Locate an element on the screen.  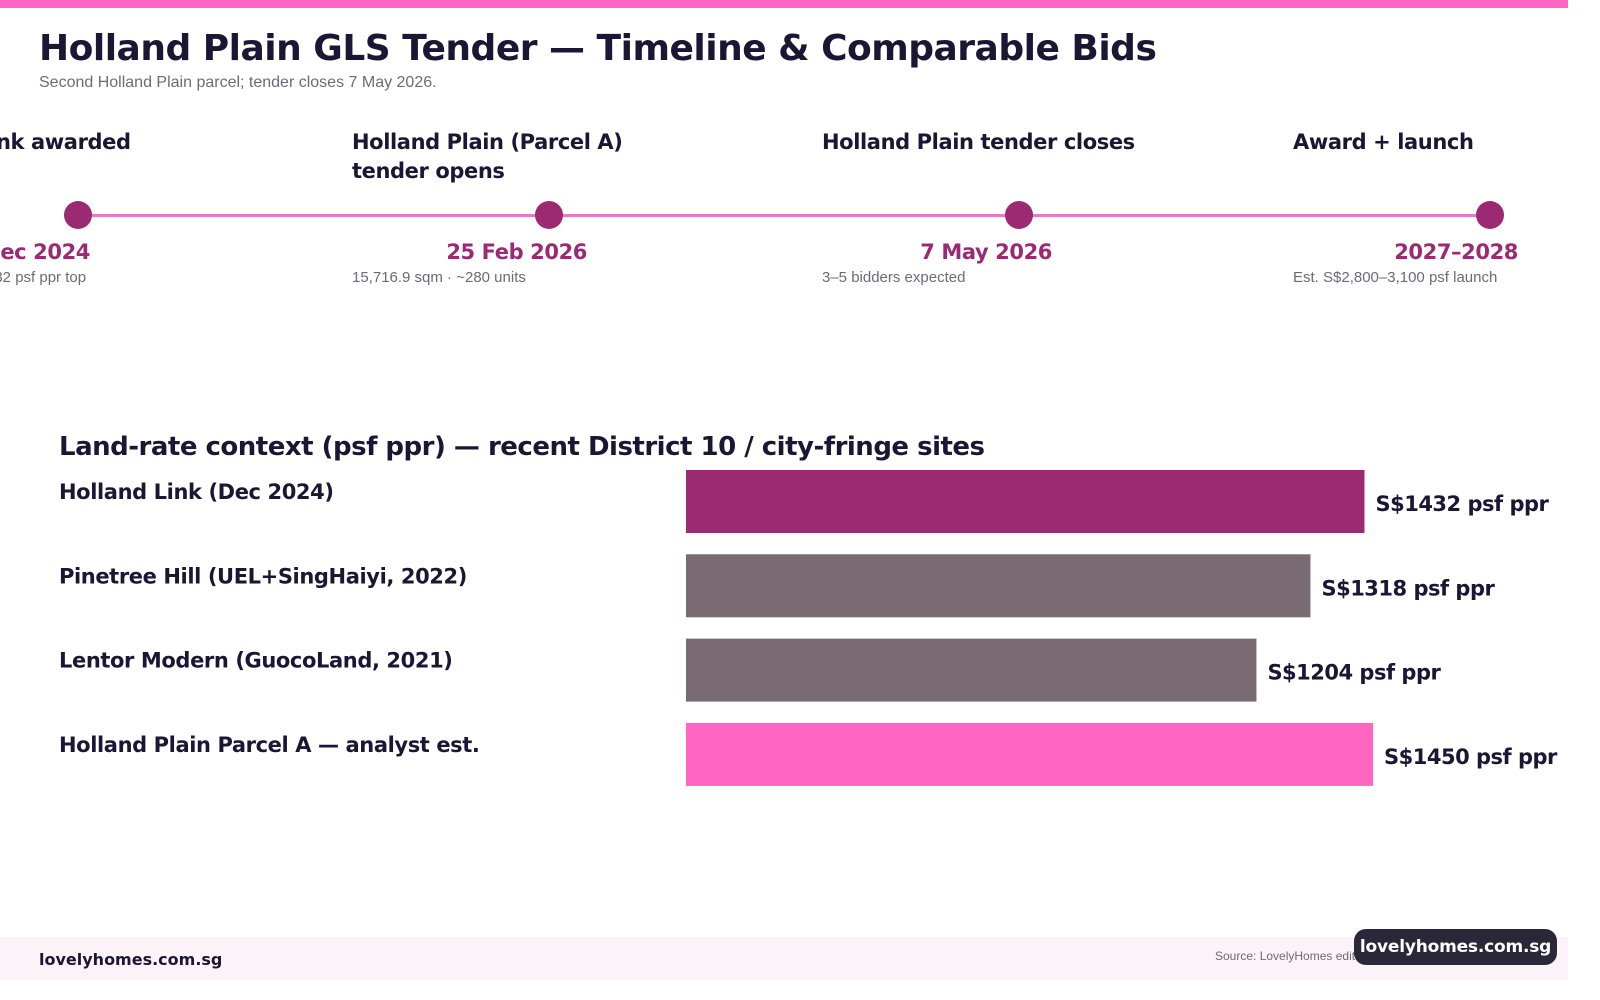
bar-category-label: Lentor Modern (GuocoLand, 2021) is located at coordinates (255, 661).